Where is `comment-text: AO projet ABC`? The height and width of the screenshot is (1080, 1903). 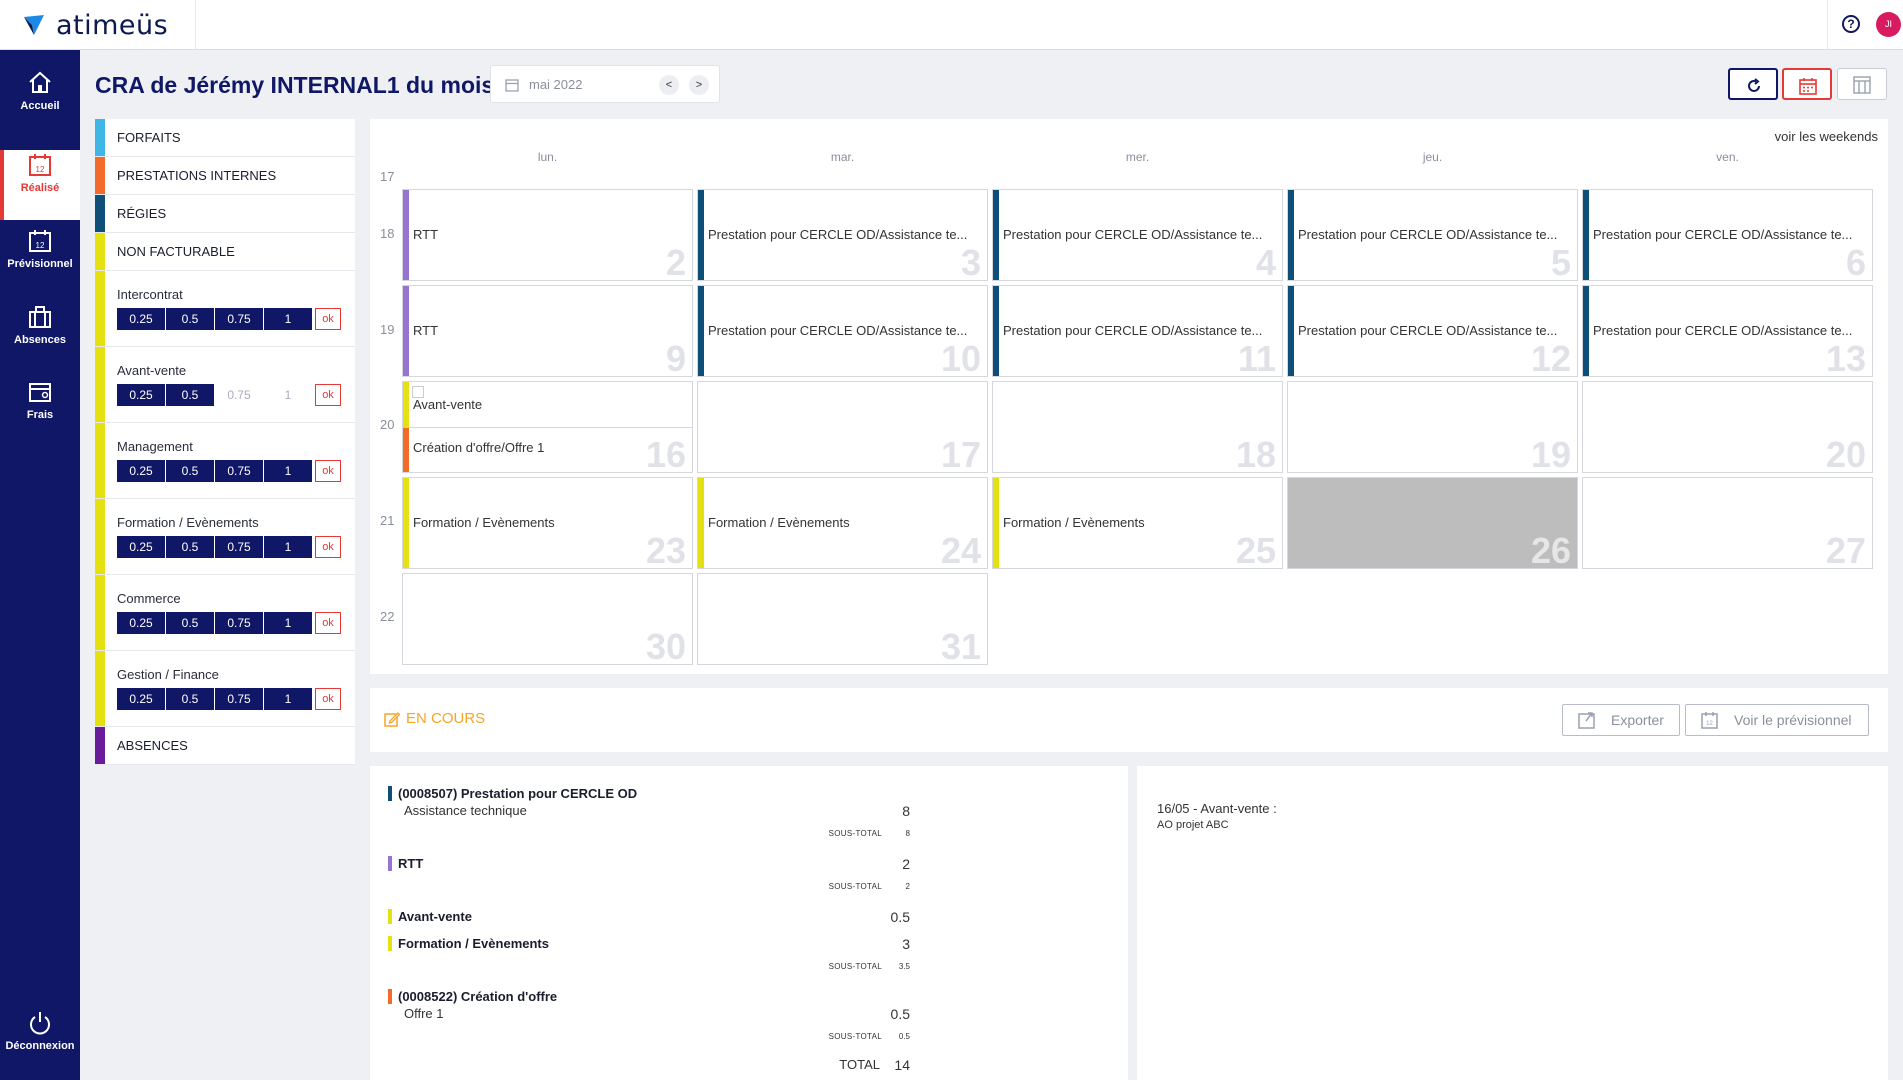
comment-text: AO projet ABC is located at coordinates (1193, 825).